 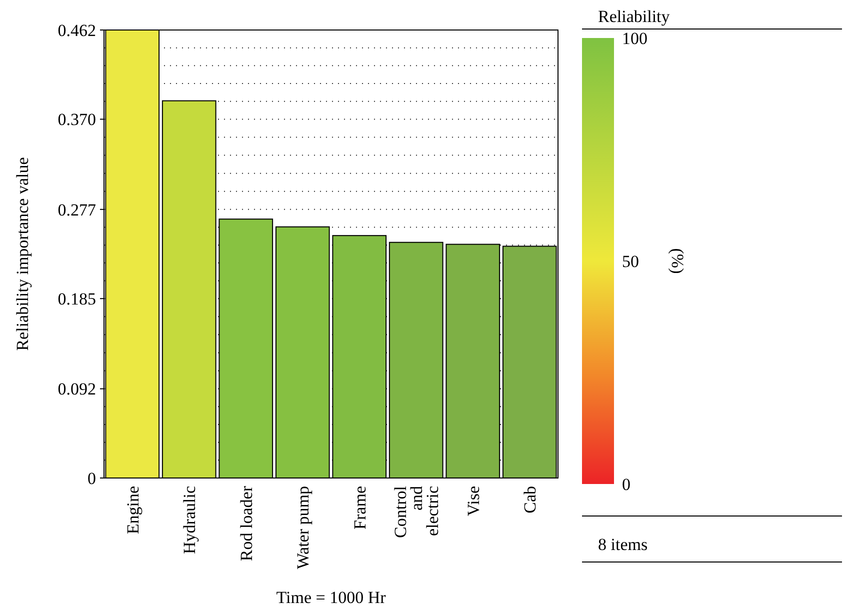 I want to click on y-tick-label: 0.185, so click(x=77, y=299).